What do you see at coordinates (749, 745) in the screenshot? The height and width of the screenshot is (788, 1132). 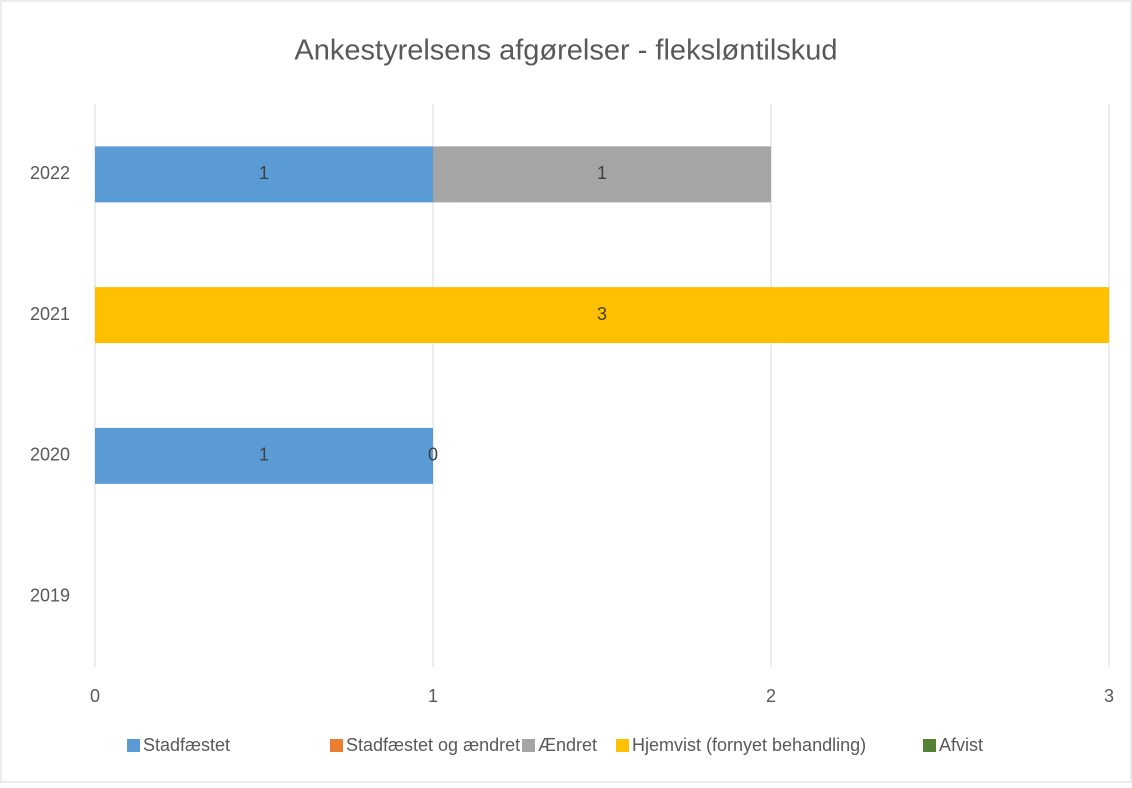 I see `legend-label: Hjemvist (fornyet behandling)` at bounding box center [749, 745].